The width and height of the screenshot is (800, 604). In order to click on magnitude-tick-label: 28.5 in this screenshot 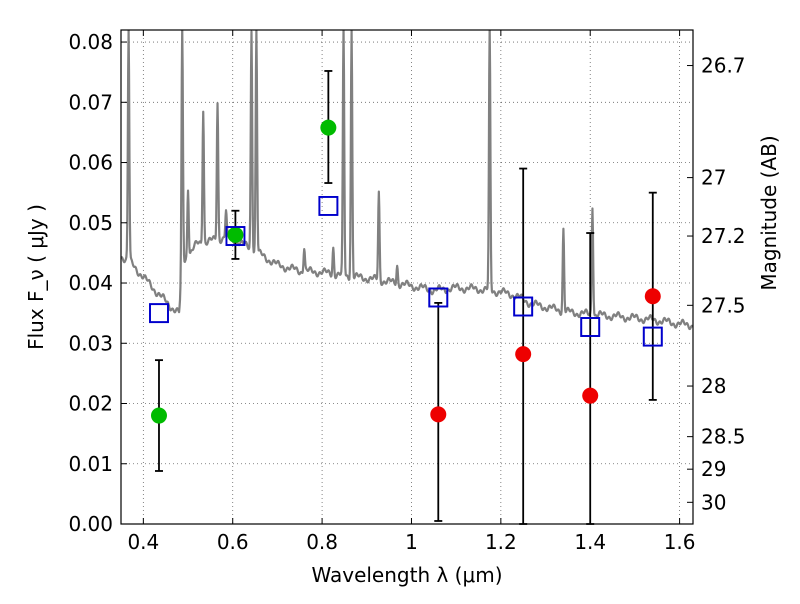, I will do `click(723, 437)`.